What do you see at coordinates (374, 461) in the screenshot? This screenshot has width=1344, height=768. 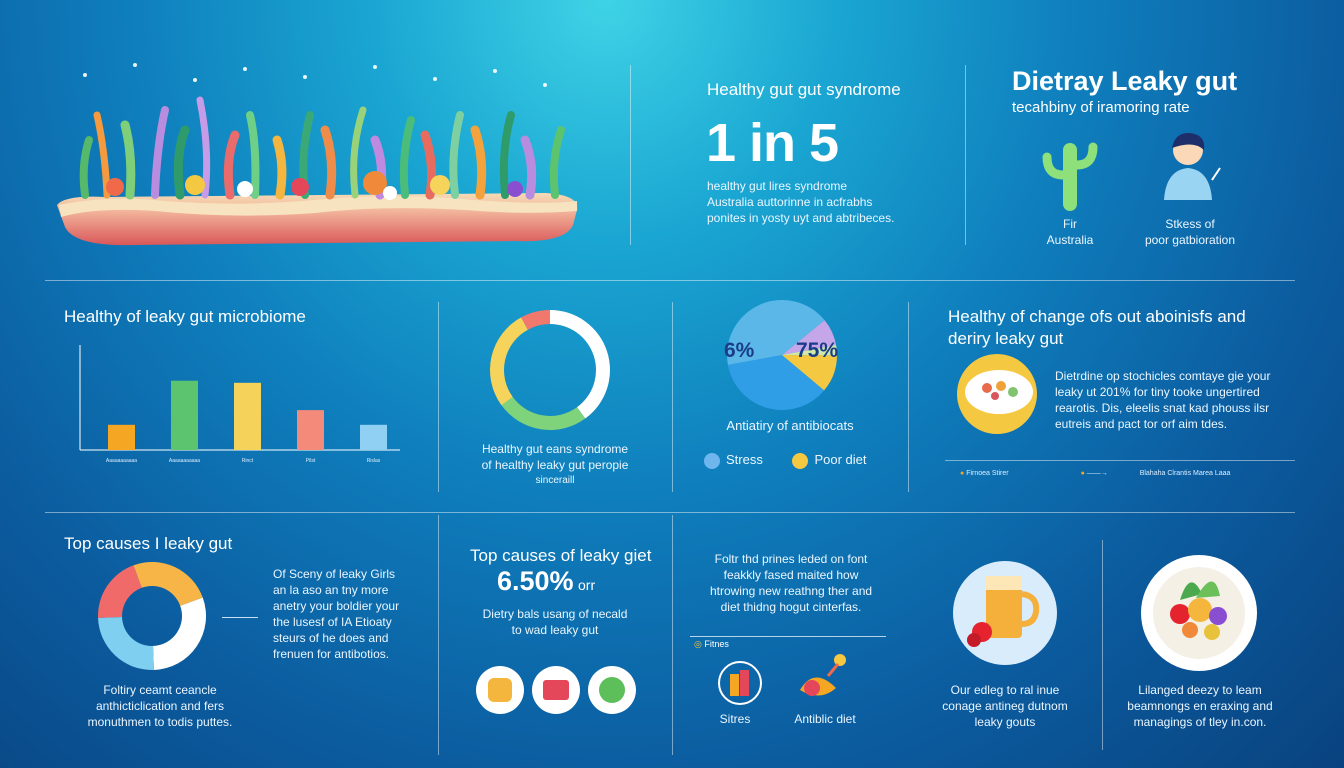 I see `x-tick-label: Rislas` at bounding box center [374, 461].